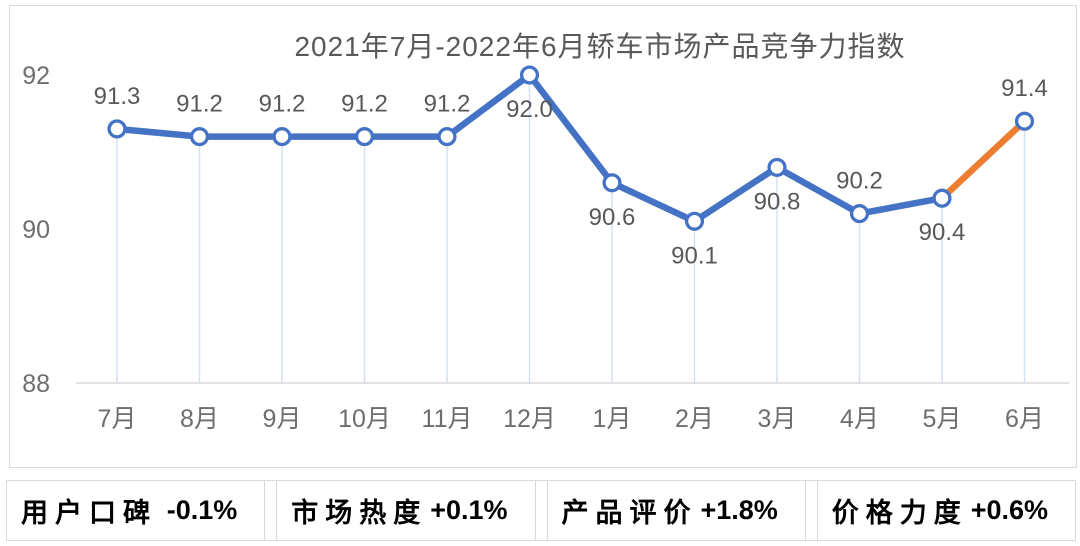  What do you see at coordinates (117, 419) in the screenshot?
I see `svg-text: 7月` at bounding box center [117, 419].